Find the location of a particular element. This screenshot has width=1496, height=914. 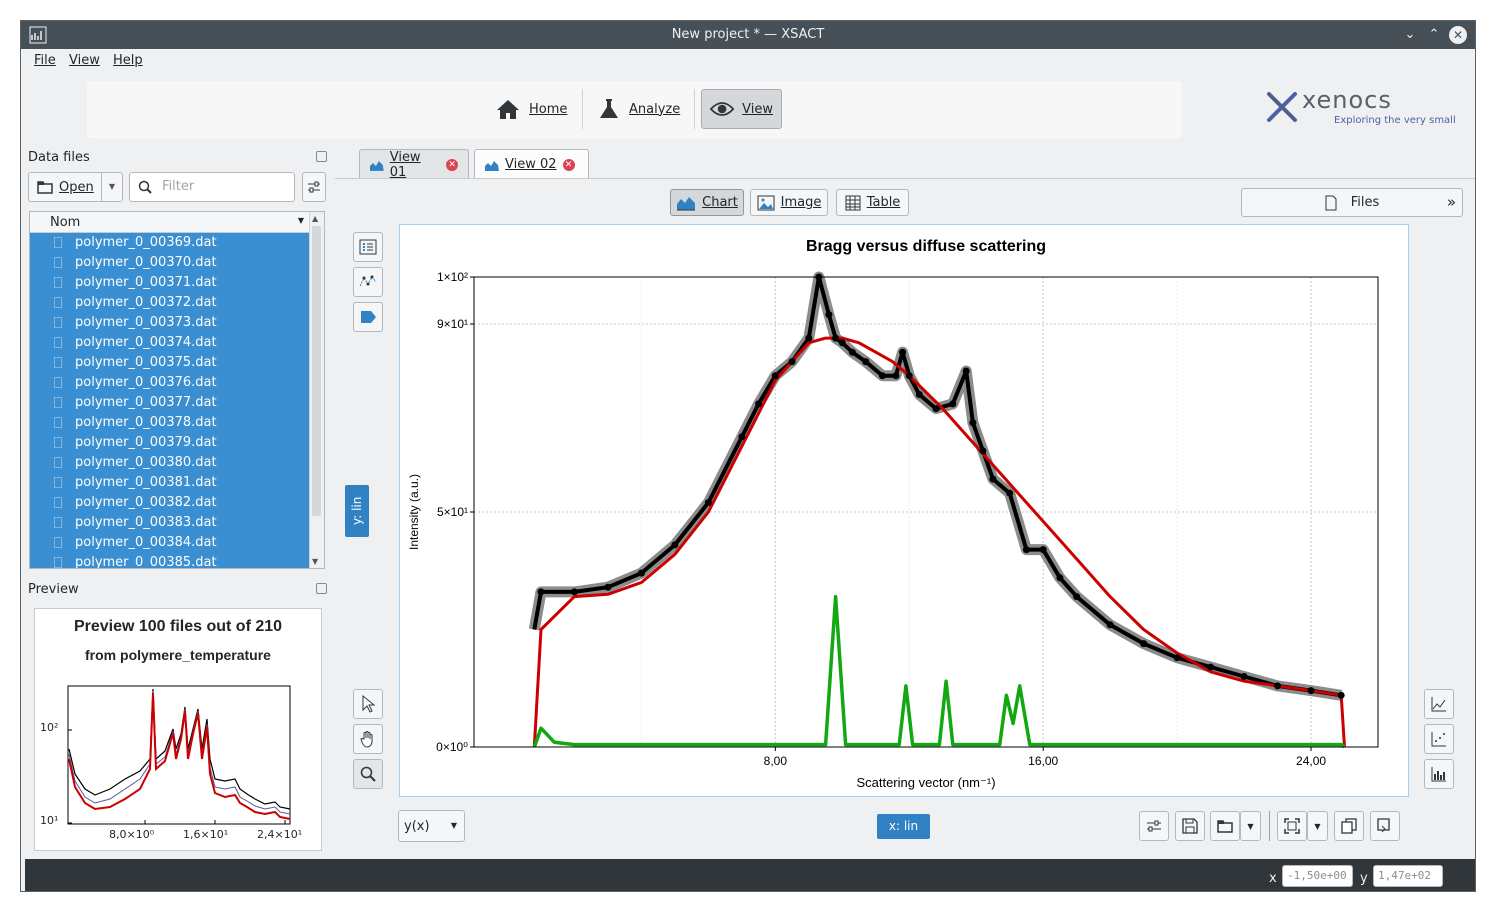

save-button is located at coordinates (1190, 826).